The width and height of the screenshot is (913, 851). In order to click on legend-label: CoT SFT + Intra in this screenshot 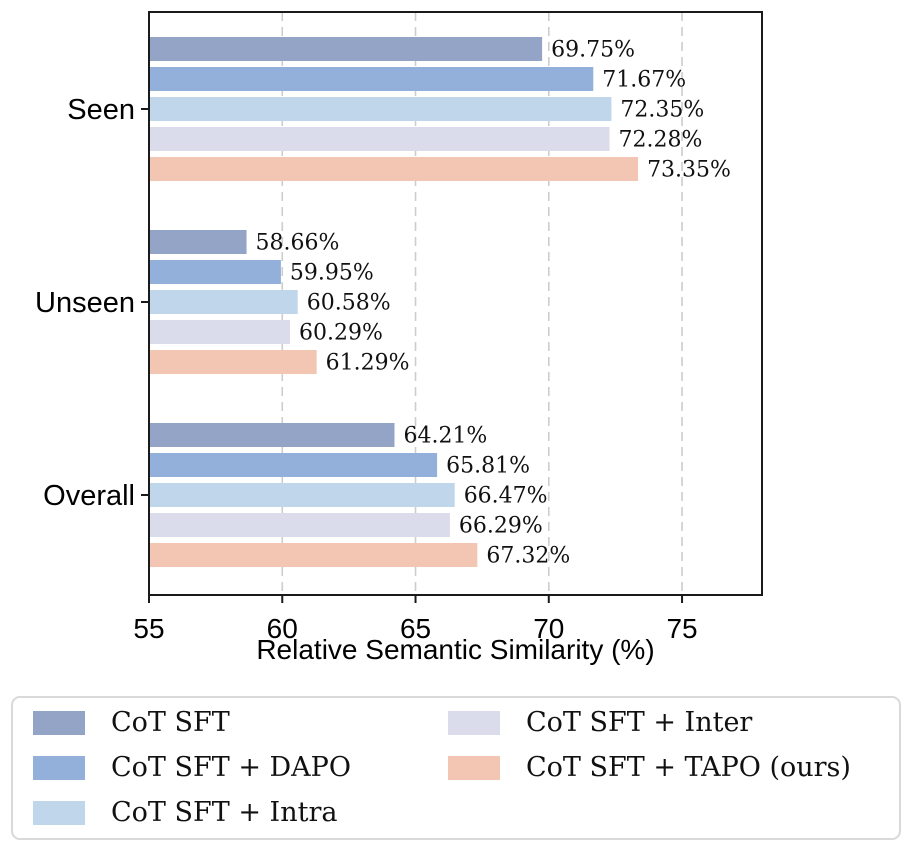, I will do `click(224, 812)`.